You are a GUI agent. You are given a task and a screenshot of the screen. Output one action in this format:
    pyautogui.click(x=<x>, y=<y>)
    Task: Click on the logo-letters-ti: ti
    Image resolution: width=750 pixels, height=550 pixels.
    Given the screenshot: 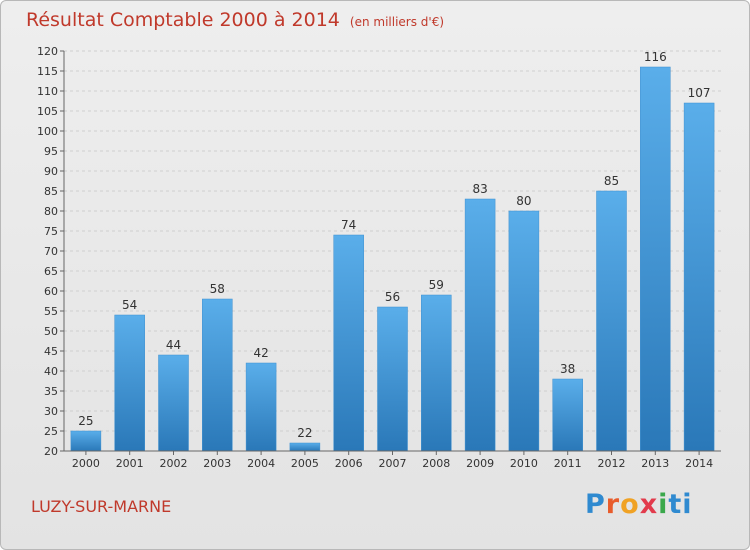 What is the action you would take?
    pyautogui.click(x=680, y=504)
    